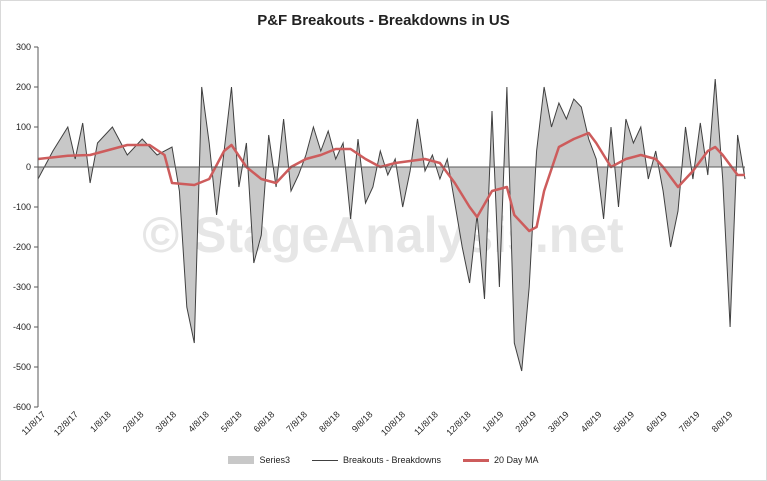  What do you see at coordinates (476, 460) in the screenshot?
I see `legend-swatch-ma` at bounding box center [476, 460].